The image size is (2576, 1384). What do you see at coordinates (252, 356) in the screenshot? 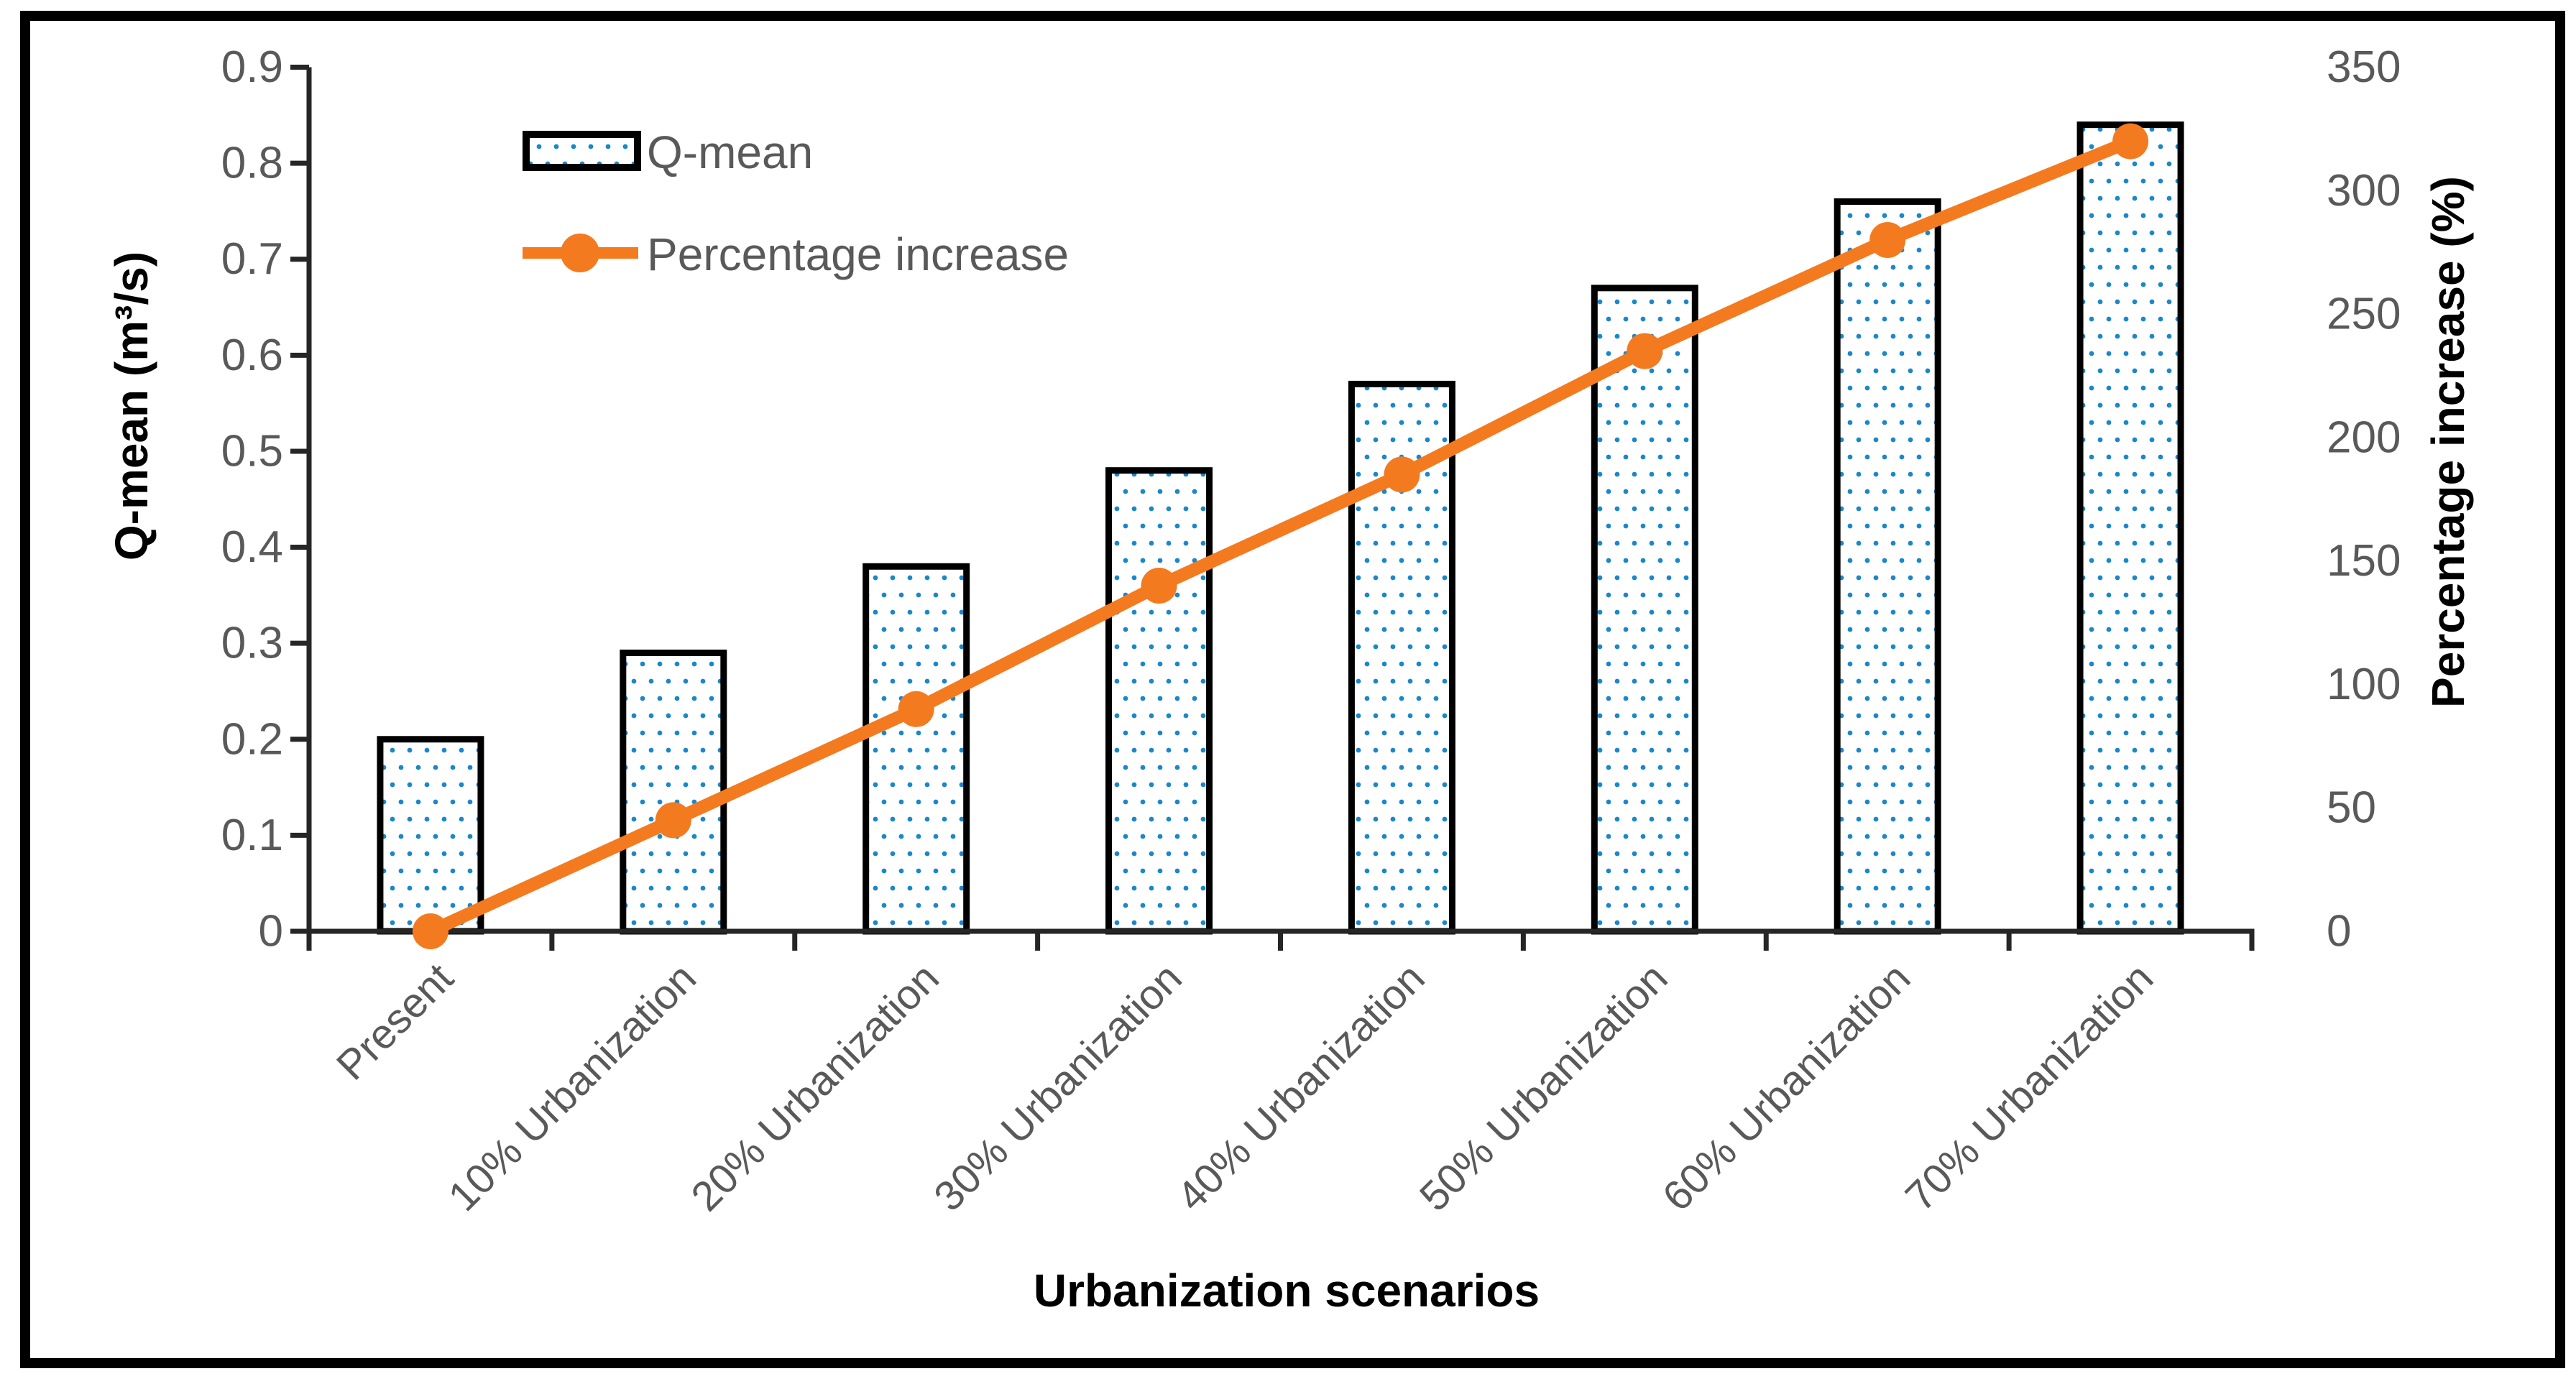
I see `left-tick-label: 0.6` at bounding box center [252, 356].